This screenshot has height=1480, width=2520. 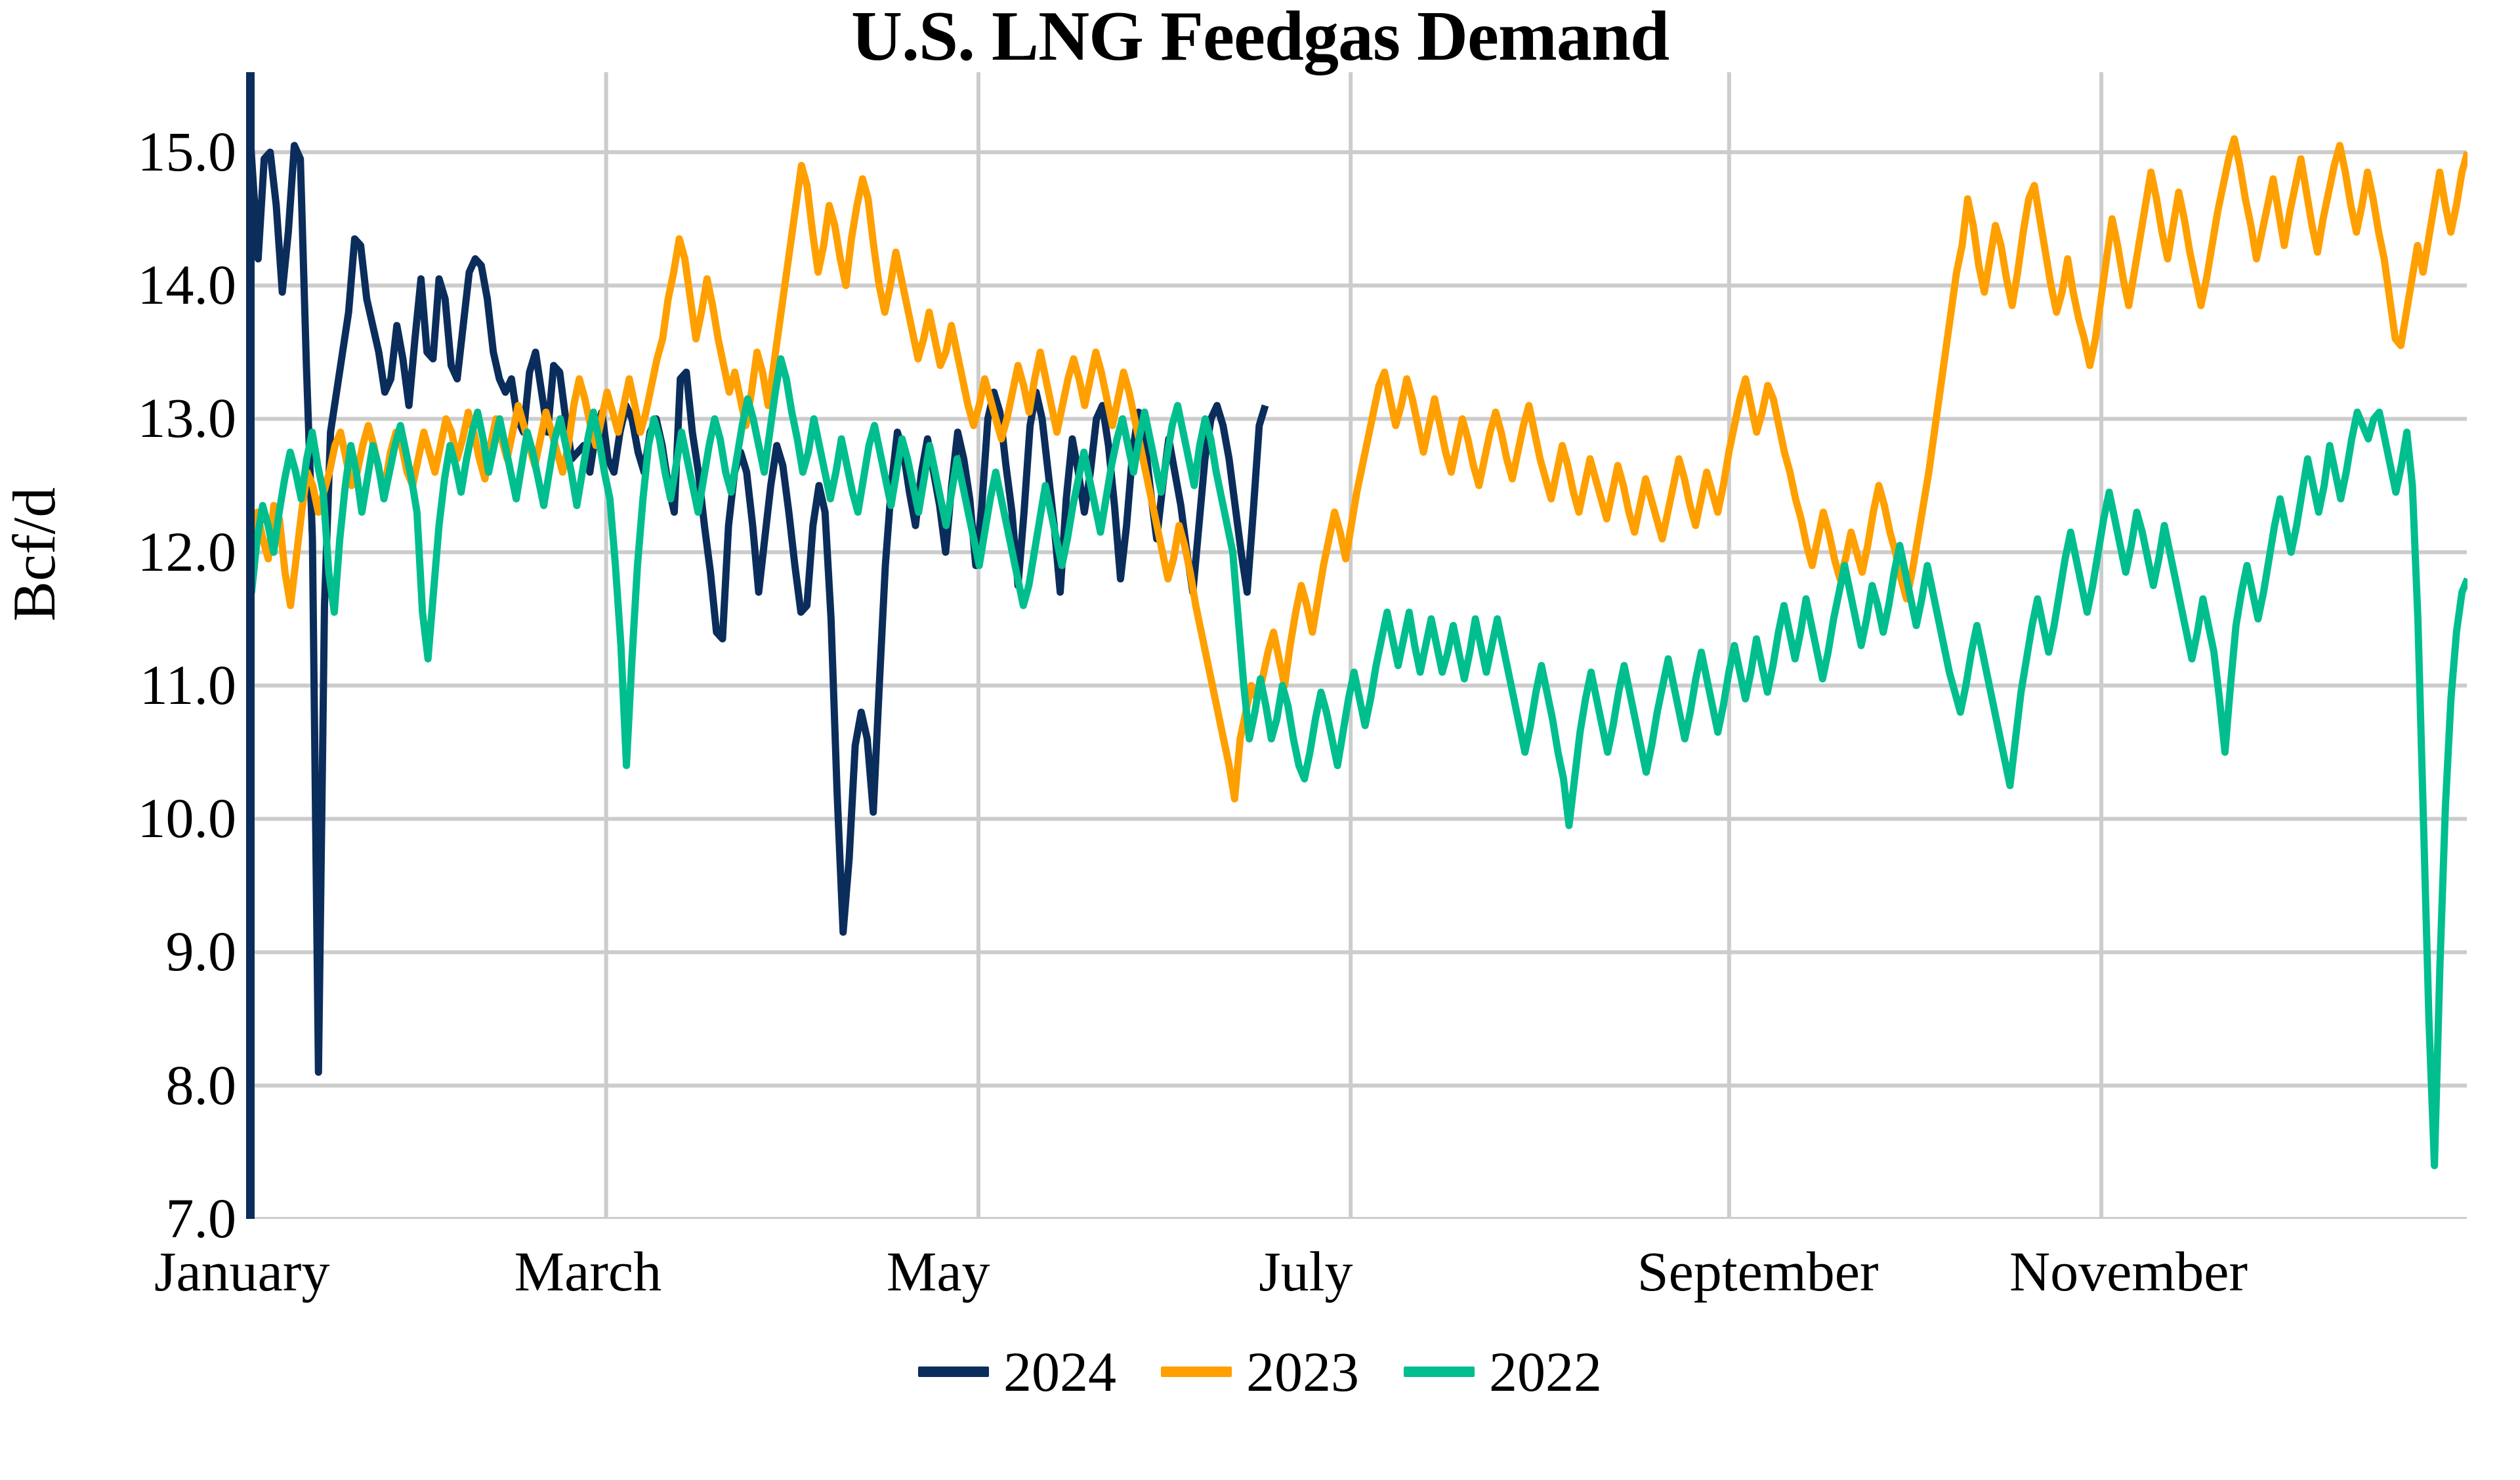 What do you see at coordinates (1306, 1271) in the screenshot?
I see `x-tick-label: July` at bounding box center [1306, 1271].